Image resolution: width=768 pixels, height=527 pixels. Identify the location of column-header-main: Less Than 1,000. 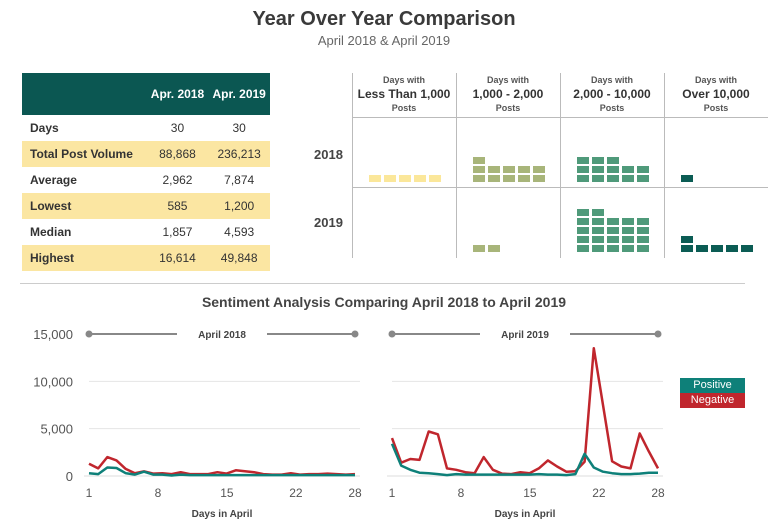
(404, 94).